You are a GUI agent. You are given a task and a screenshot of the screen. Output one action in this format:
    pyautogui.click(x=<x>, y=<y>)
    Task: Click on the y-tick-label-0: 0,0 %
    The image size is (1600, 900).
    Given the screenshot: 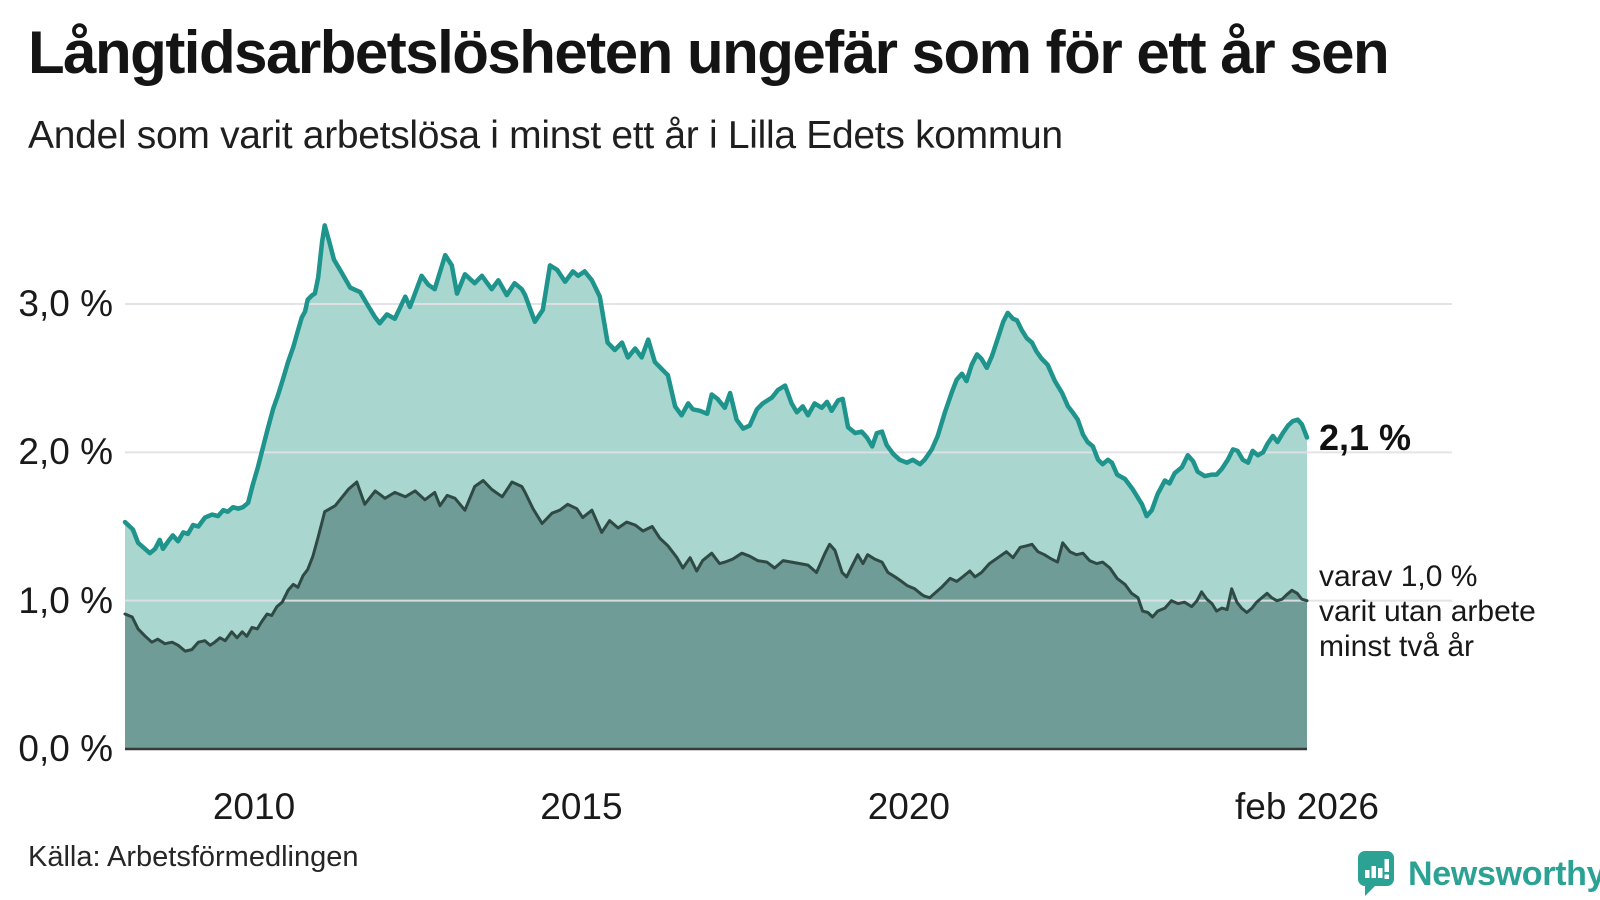 What is the action you would take?
    pyautogui.click(x=65, y=748)
    